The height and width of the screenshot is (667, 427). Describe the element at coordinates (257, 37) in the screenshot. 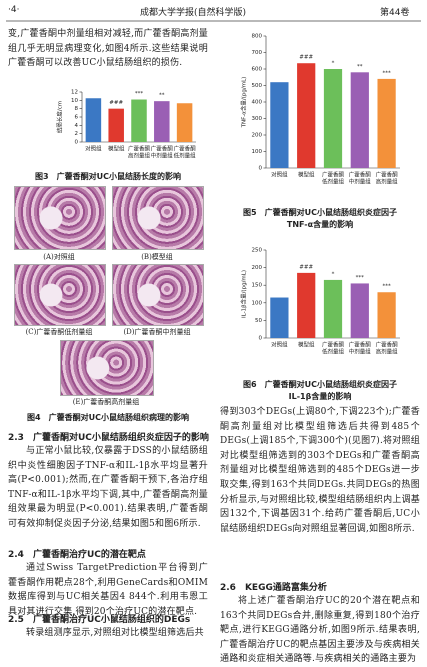

I see `y-tick-label: 800` at that location.